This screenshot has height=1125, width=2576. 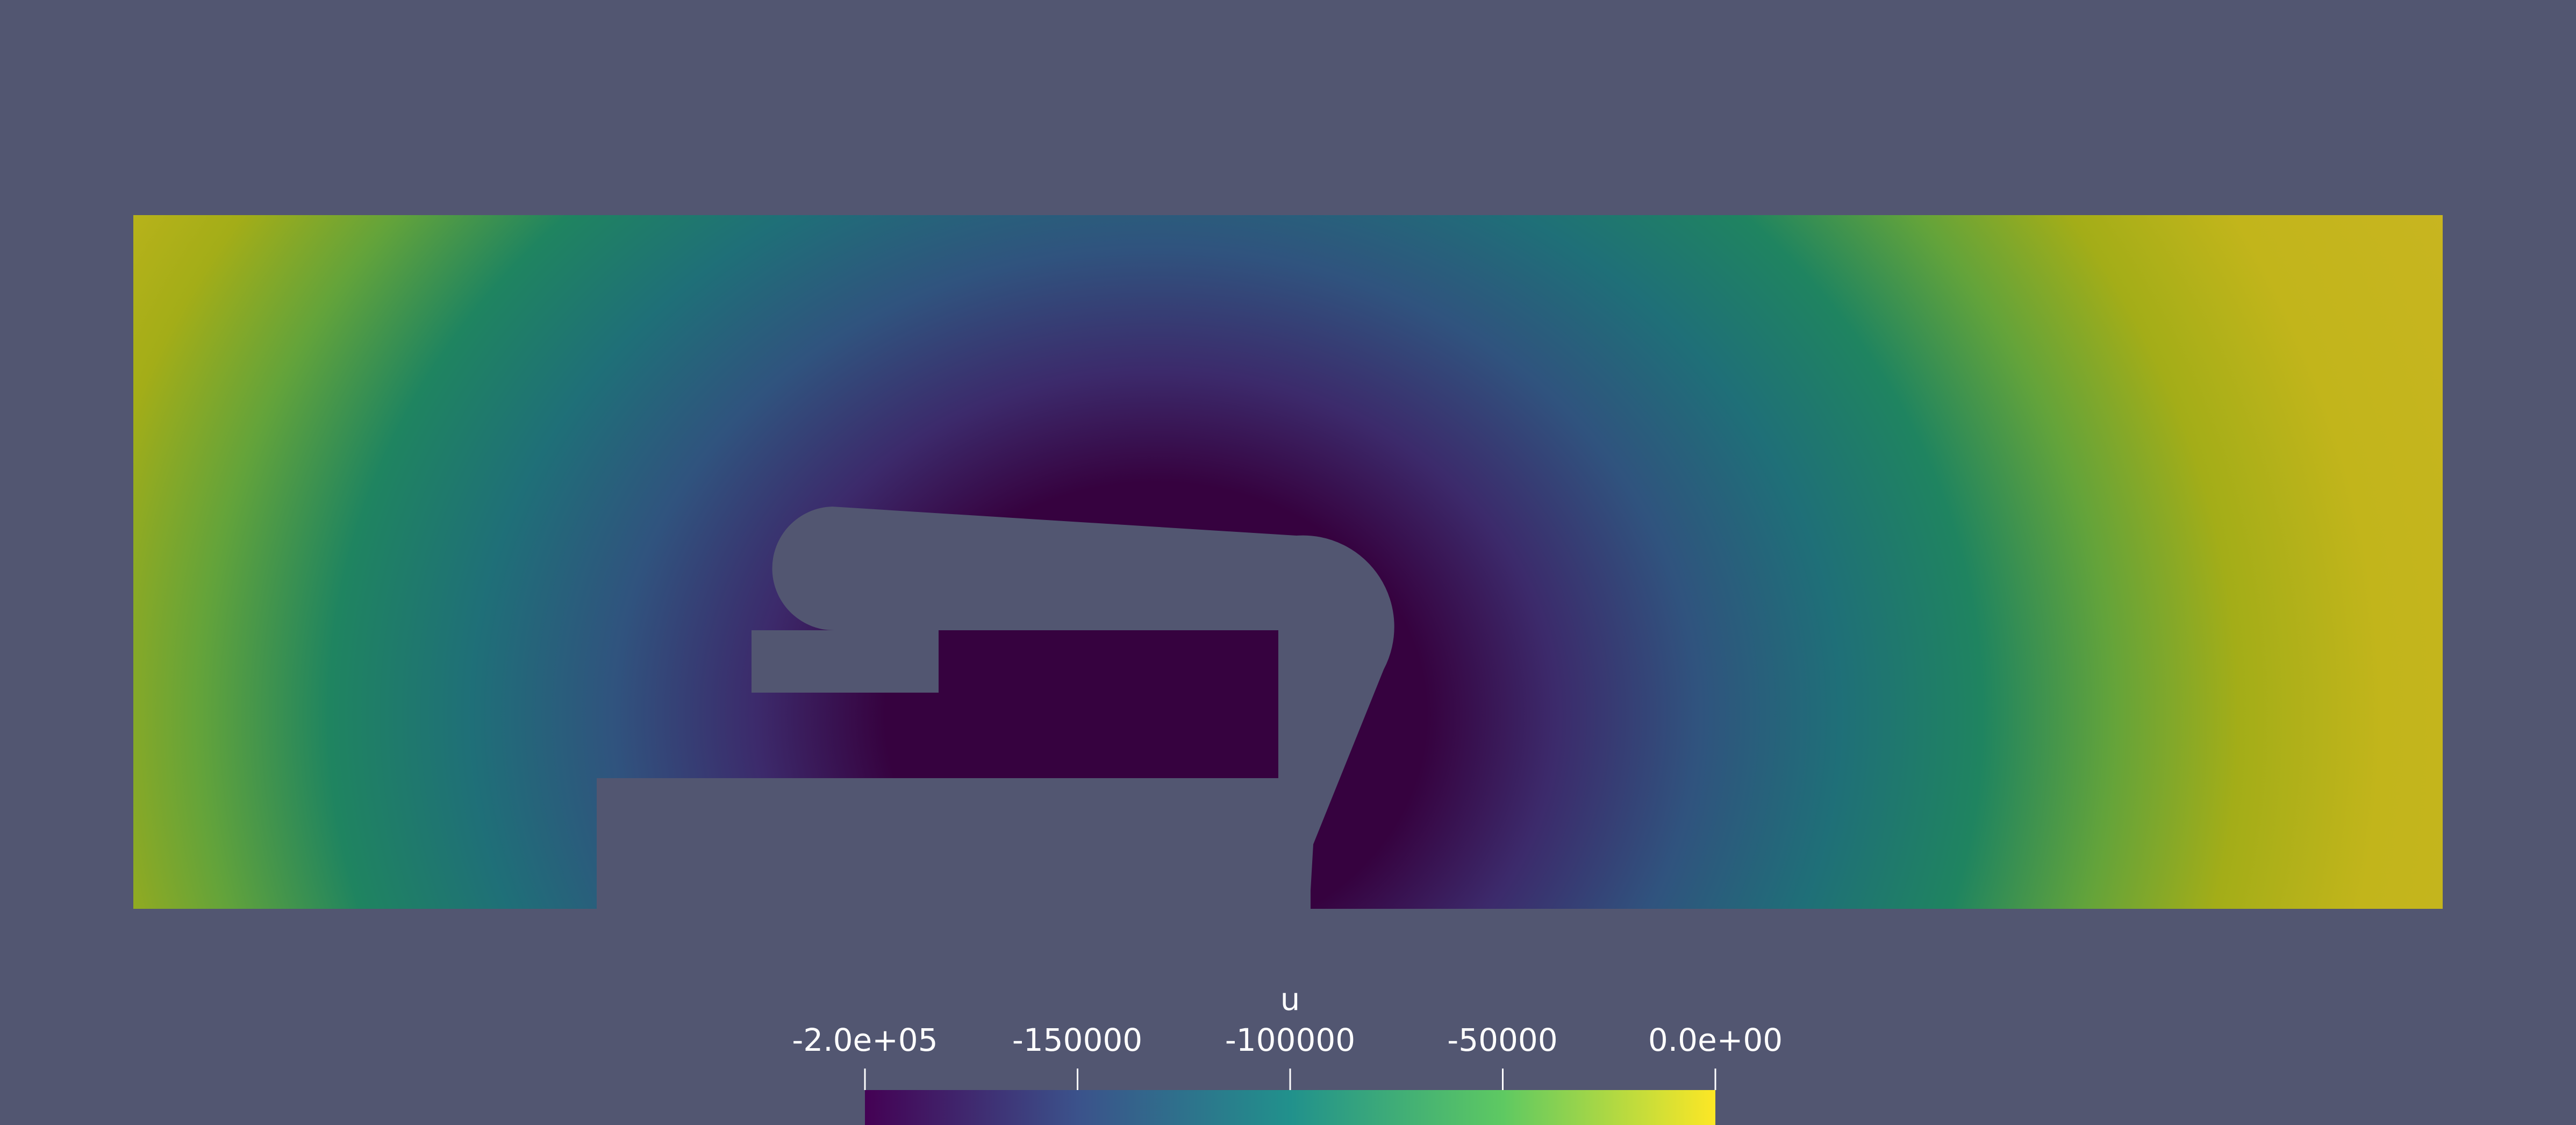 I want to click on colorbar-tick-label: -50000, so click(x=1502, y=1040).